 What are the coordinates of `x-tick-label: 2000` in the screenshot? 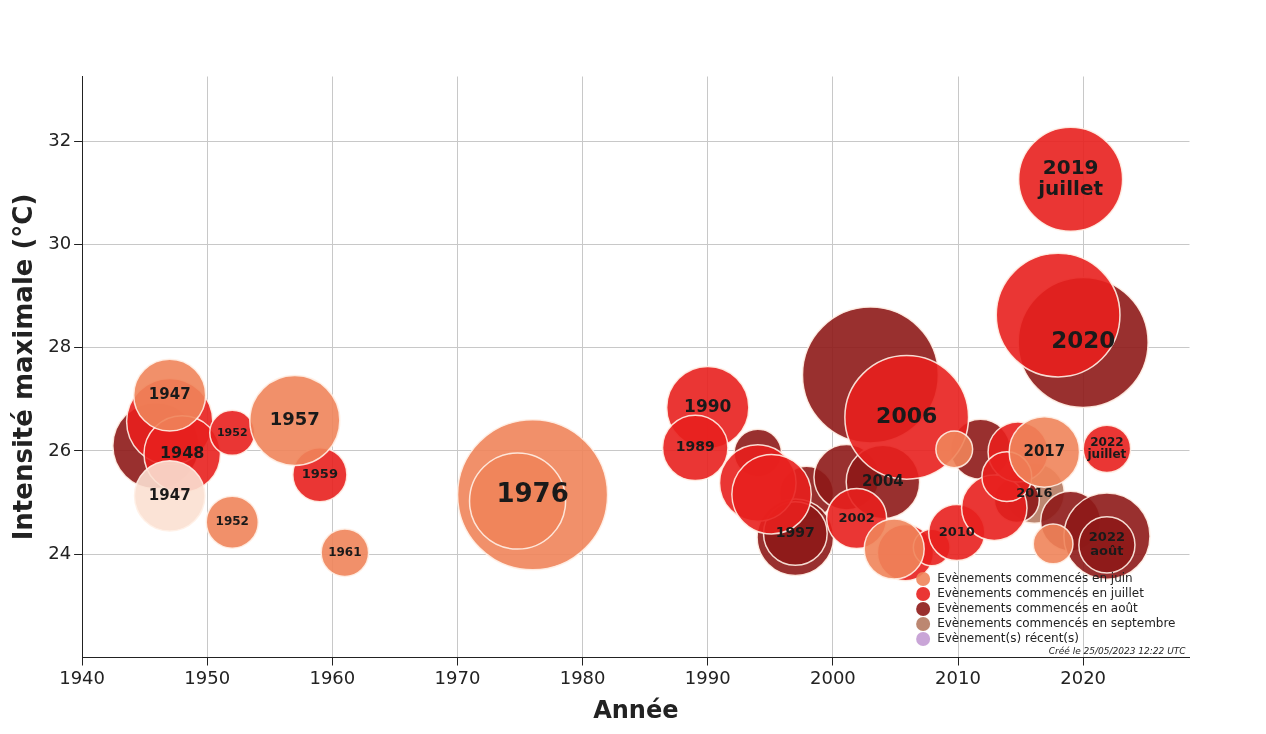 It's located at (832, 677).